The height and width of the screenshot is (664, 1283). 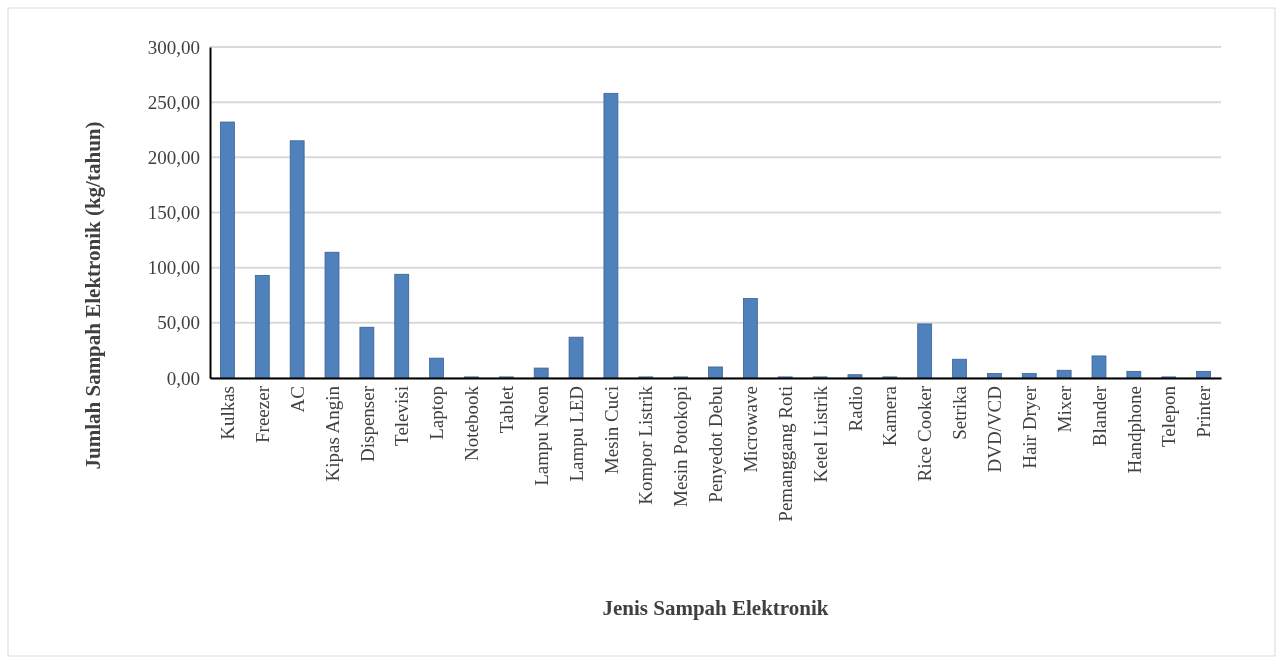 What do you see at coordinates (472, 423) in the screenshot?
I see `x-tick-label: Notebook` at bounding box center [472, 423].